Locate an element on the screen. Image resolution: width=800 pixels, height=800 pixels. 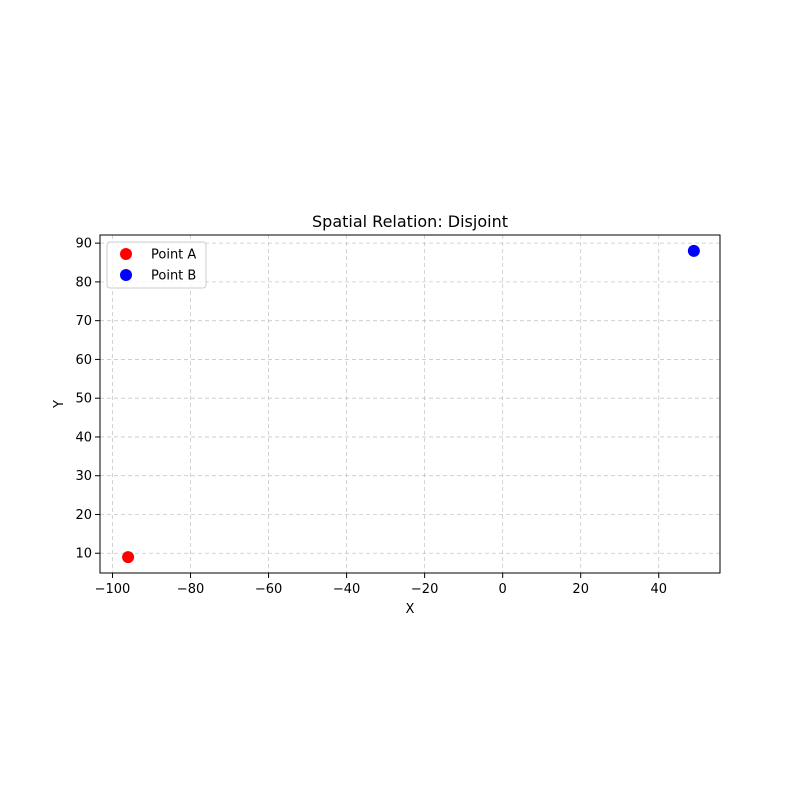
x-axis-ticks: −100 −80 −60 −40 −20 0 20 40 is located at coordinates (381, 585).